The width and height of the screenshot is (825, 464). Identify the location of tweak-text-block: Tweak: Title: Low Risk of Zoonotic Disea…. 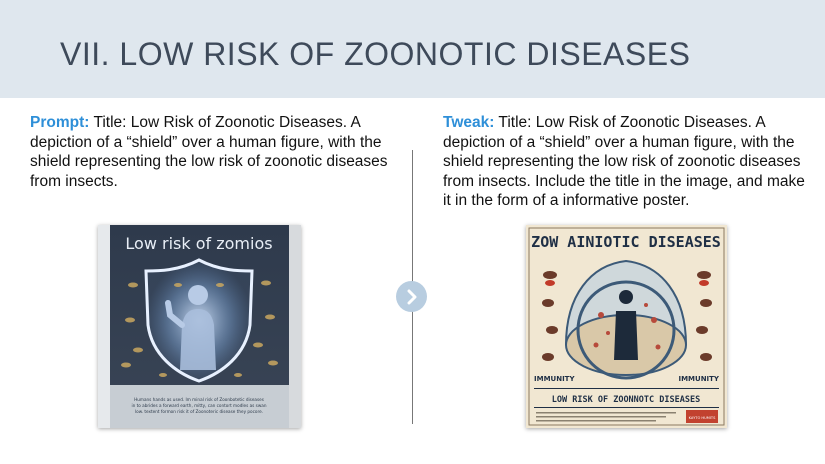
(628, 162).